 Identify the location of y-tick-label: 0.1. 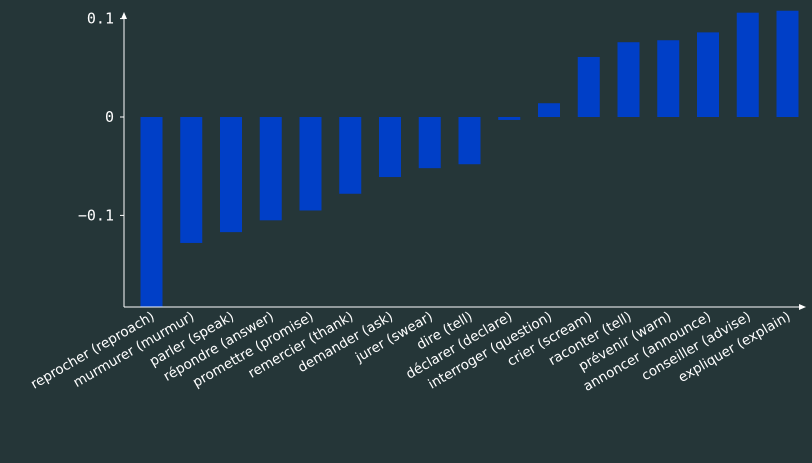
(100, 19).